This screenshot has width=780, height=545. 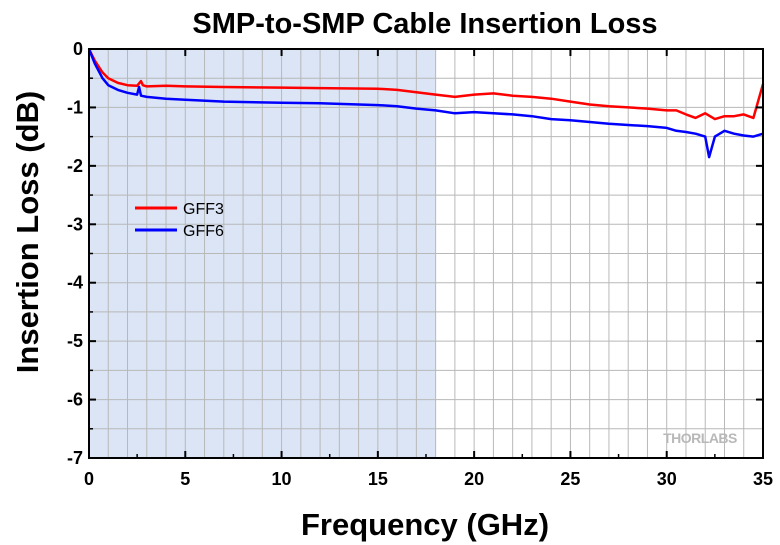 What do you see at coordinates (75, 341) in the screenshot?
I see `y-tick-label: -5` at bounding box center [75, 341].